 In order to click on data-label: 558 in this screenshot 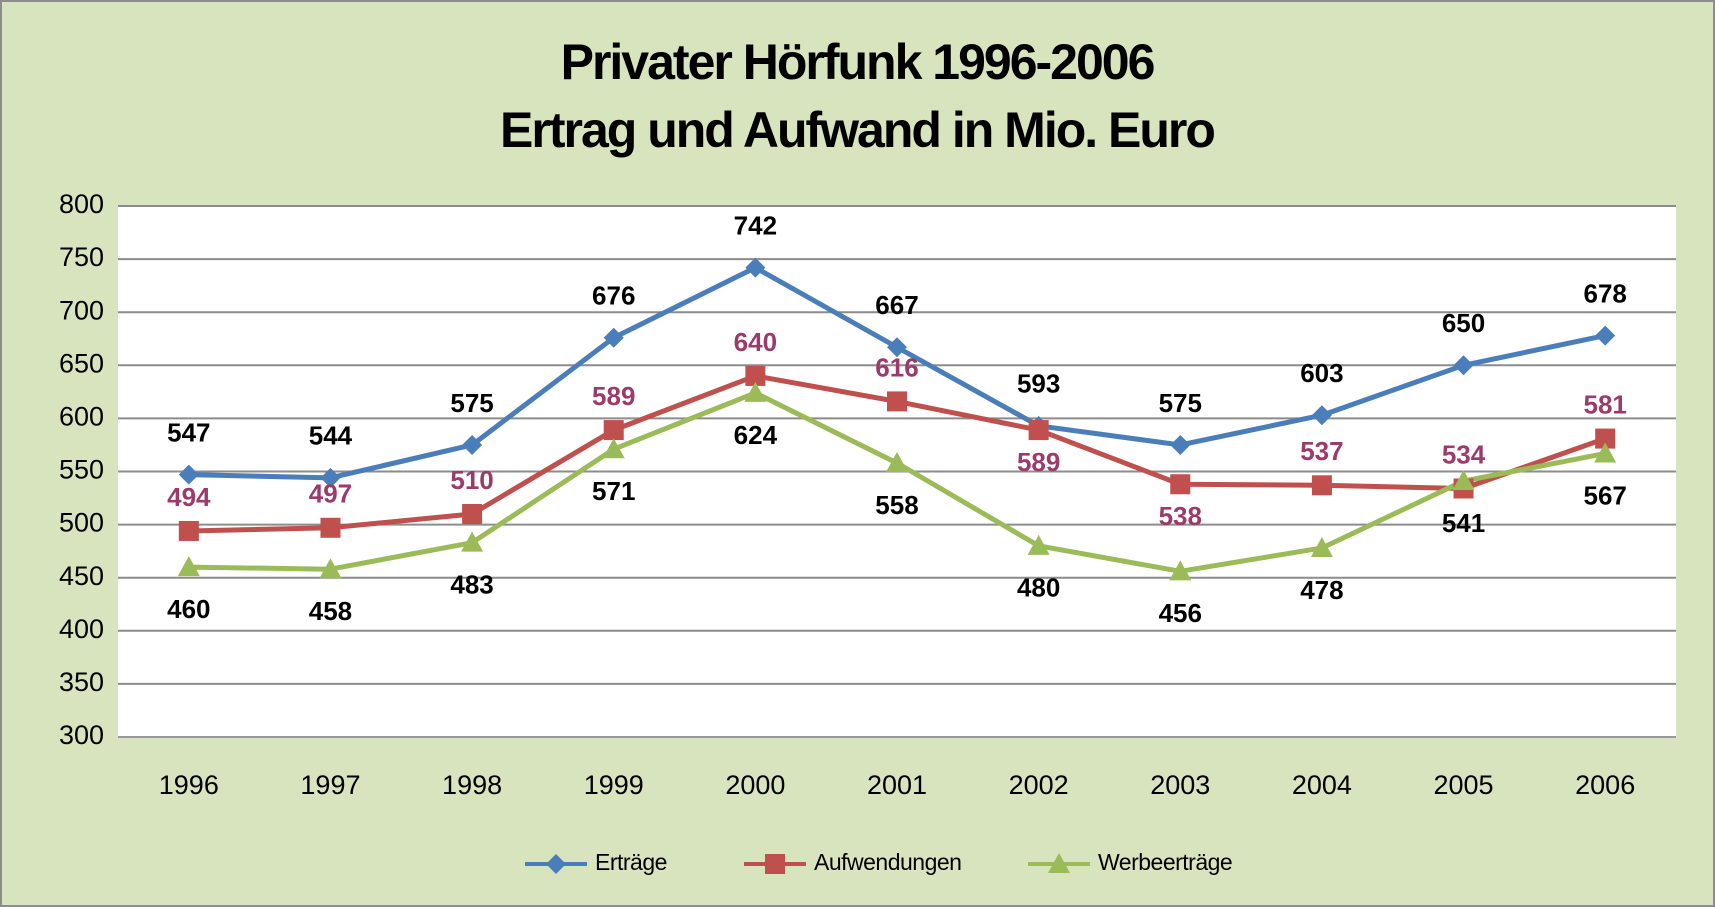, I will do `click(896, 505)`.